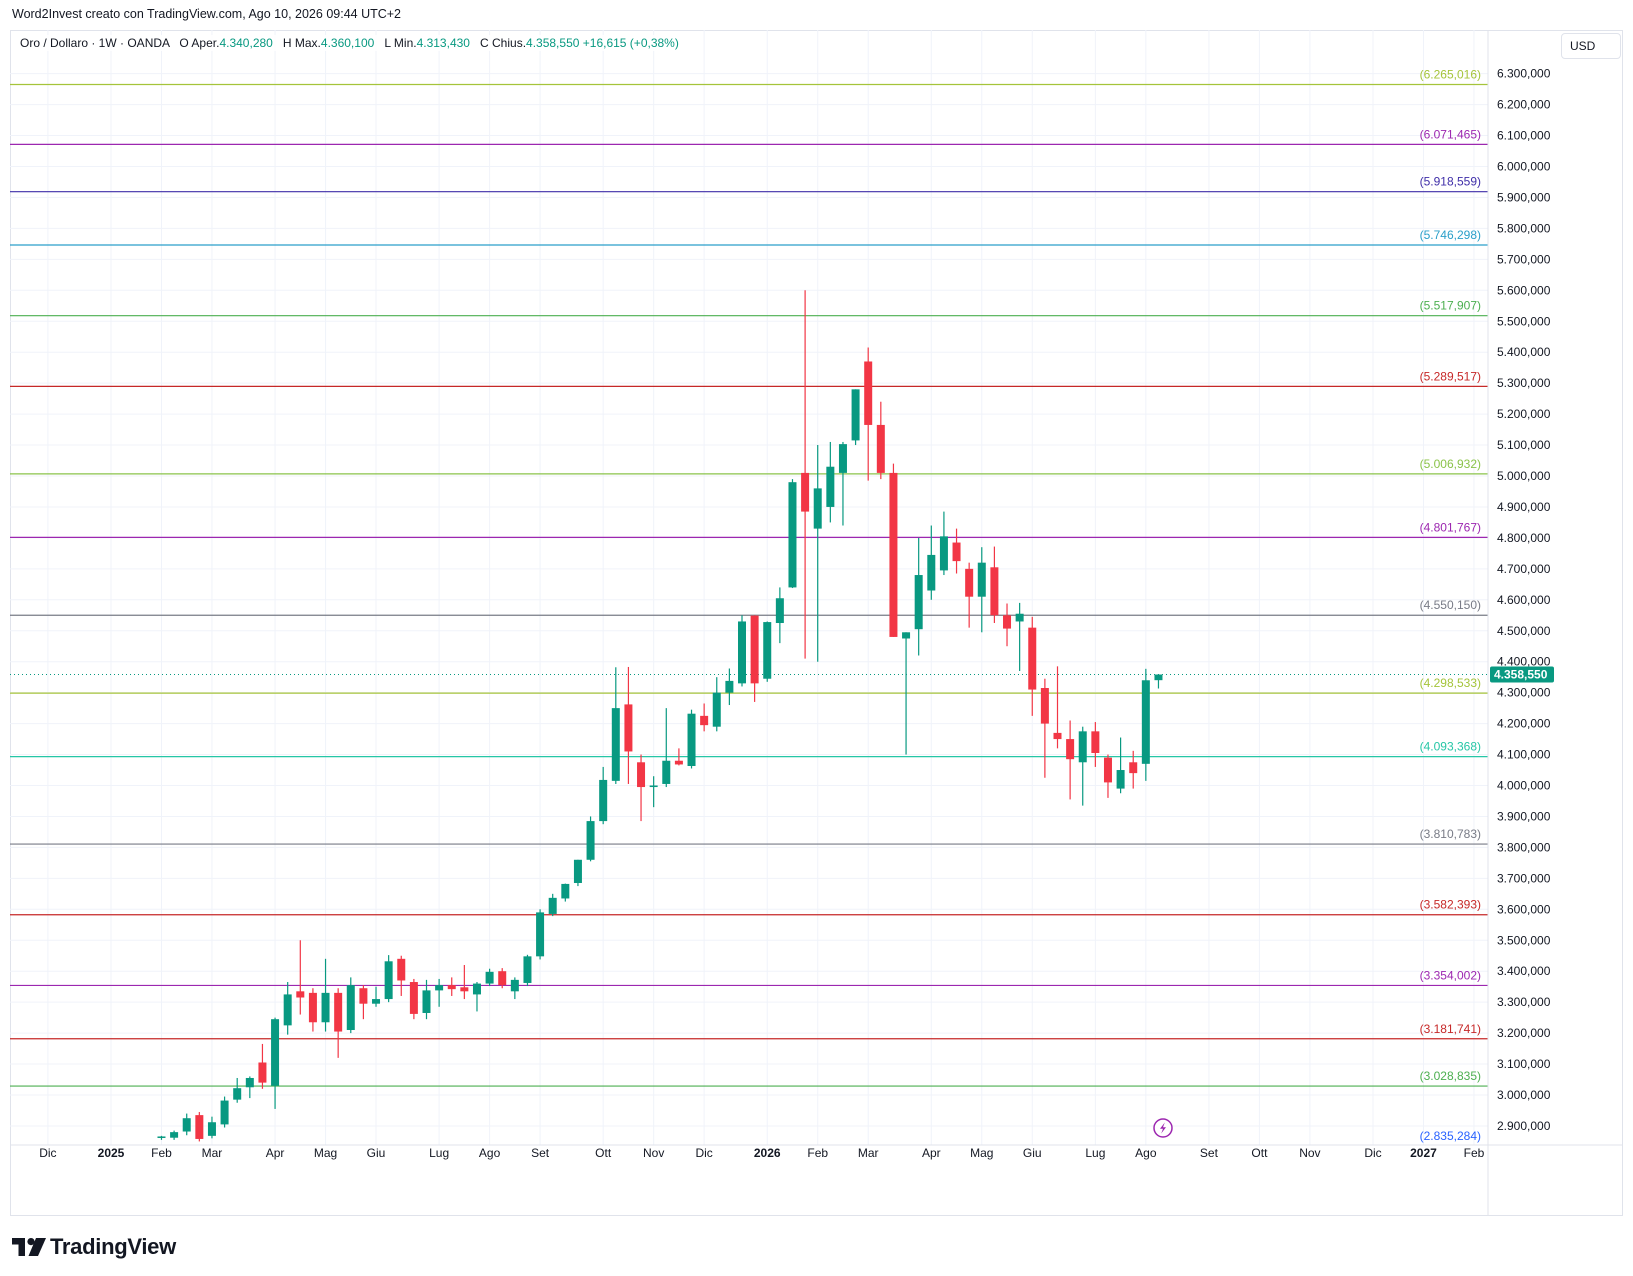 The image size is (1633, 1276). What do you see at coordinates (94, 1247) in the screenshot?
I see `tradingview-logo: TradingView` at bounding box center [94, 1247].